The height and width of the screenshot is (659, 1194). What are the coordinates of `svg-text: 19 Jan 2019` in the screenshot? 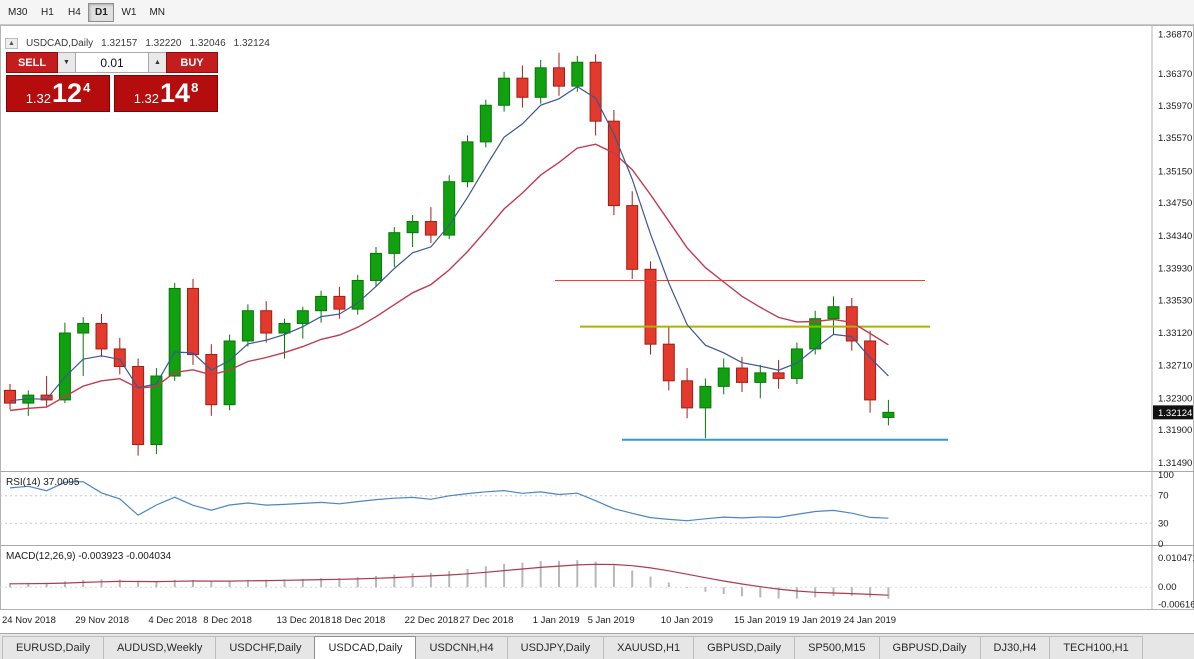 It's located at (815, 620).